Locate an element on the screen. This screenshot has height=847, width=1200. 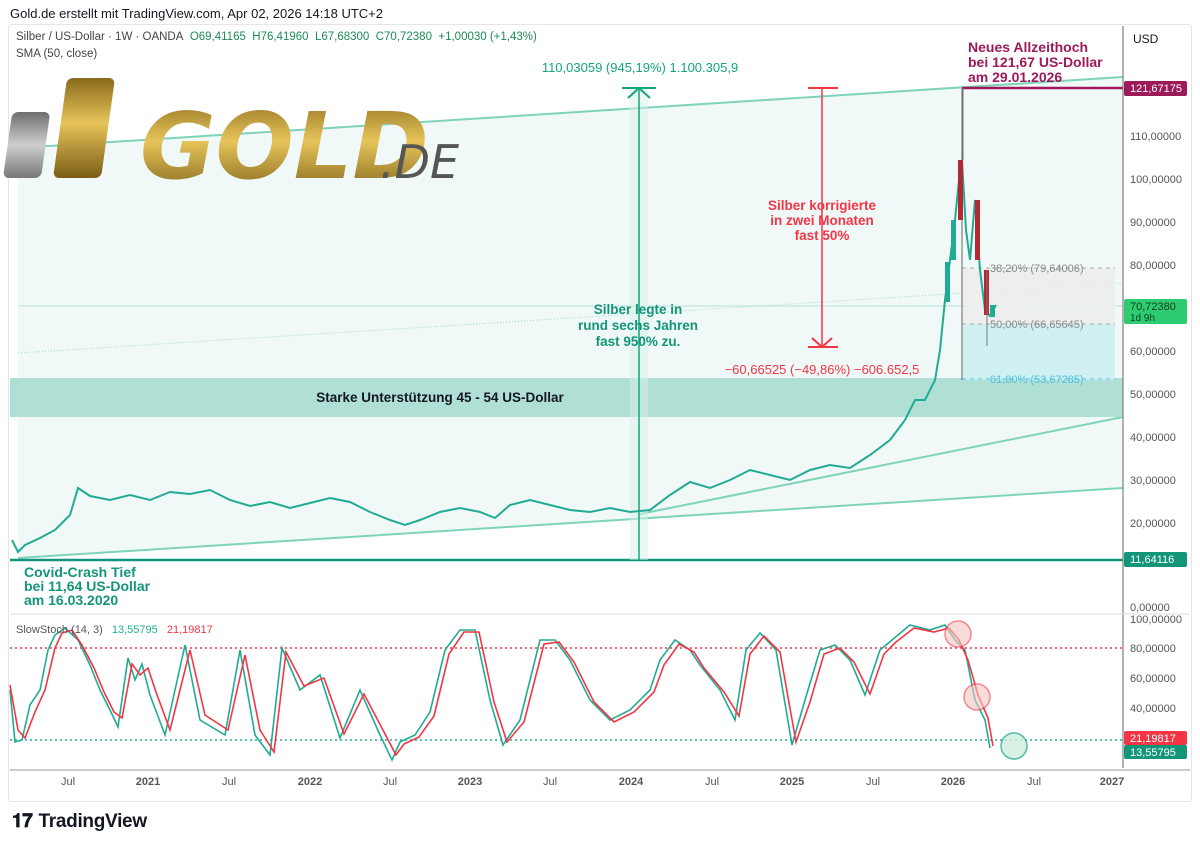
svg-text: 21,19817 is located at coordinates (1153, 739).